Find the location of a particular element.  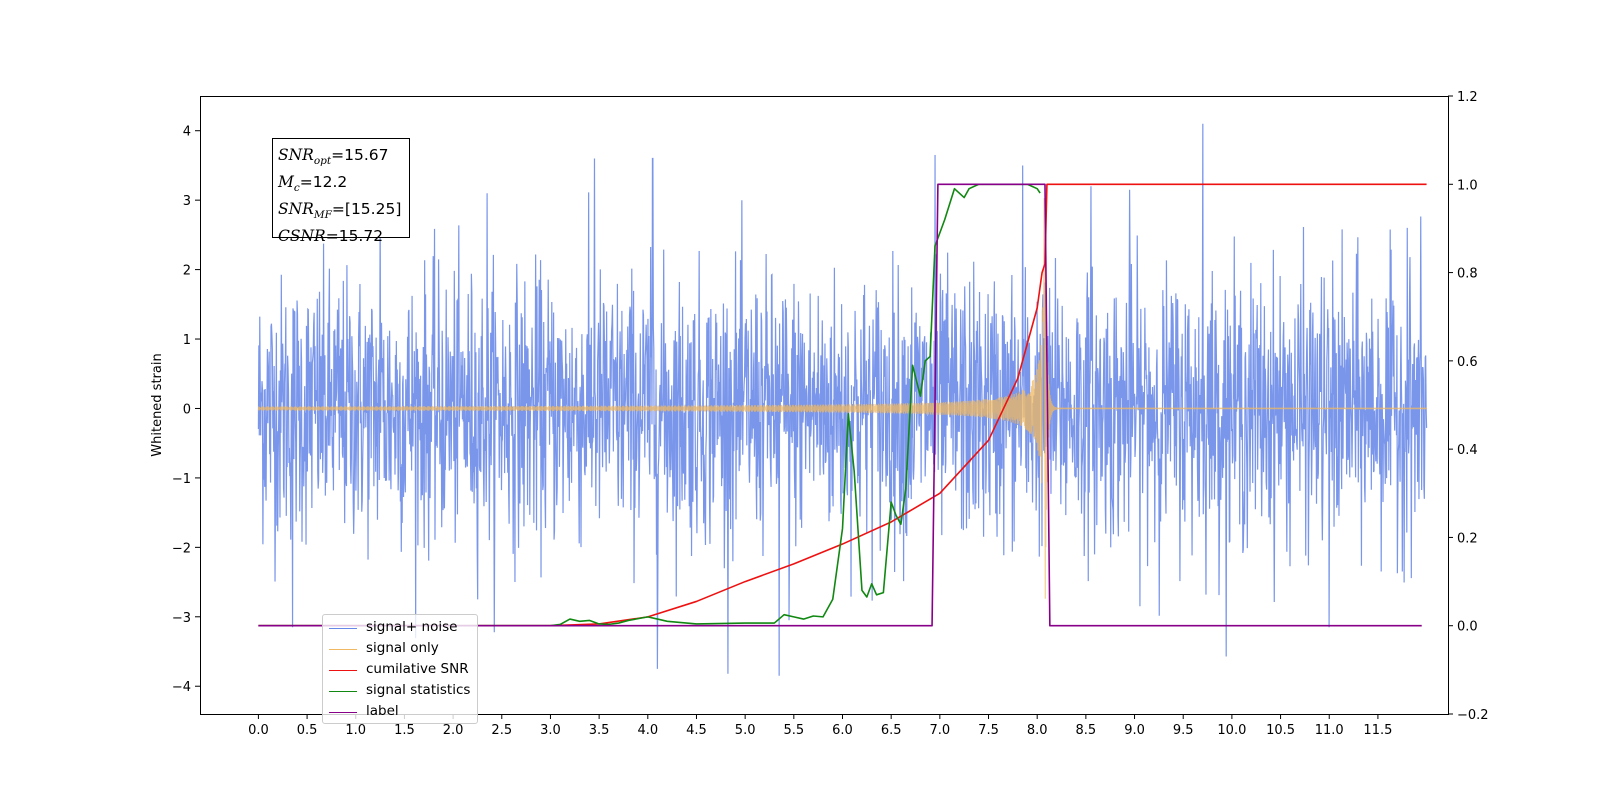

x-tick-label: 11.0 is located at coordinates (1329, 730).